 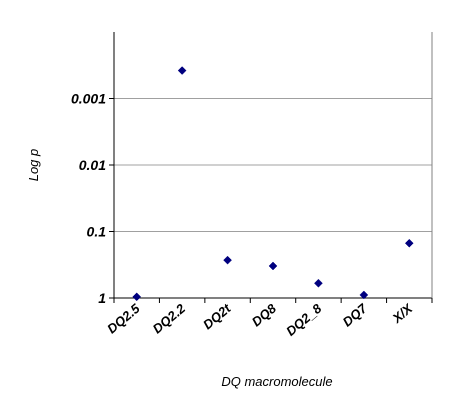 What do you see at coordinates (123, 318) in the screenshot?
I see `x-tick-label: DQ2.5` at bounding box center [123, 318].